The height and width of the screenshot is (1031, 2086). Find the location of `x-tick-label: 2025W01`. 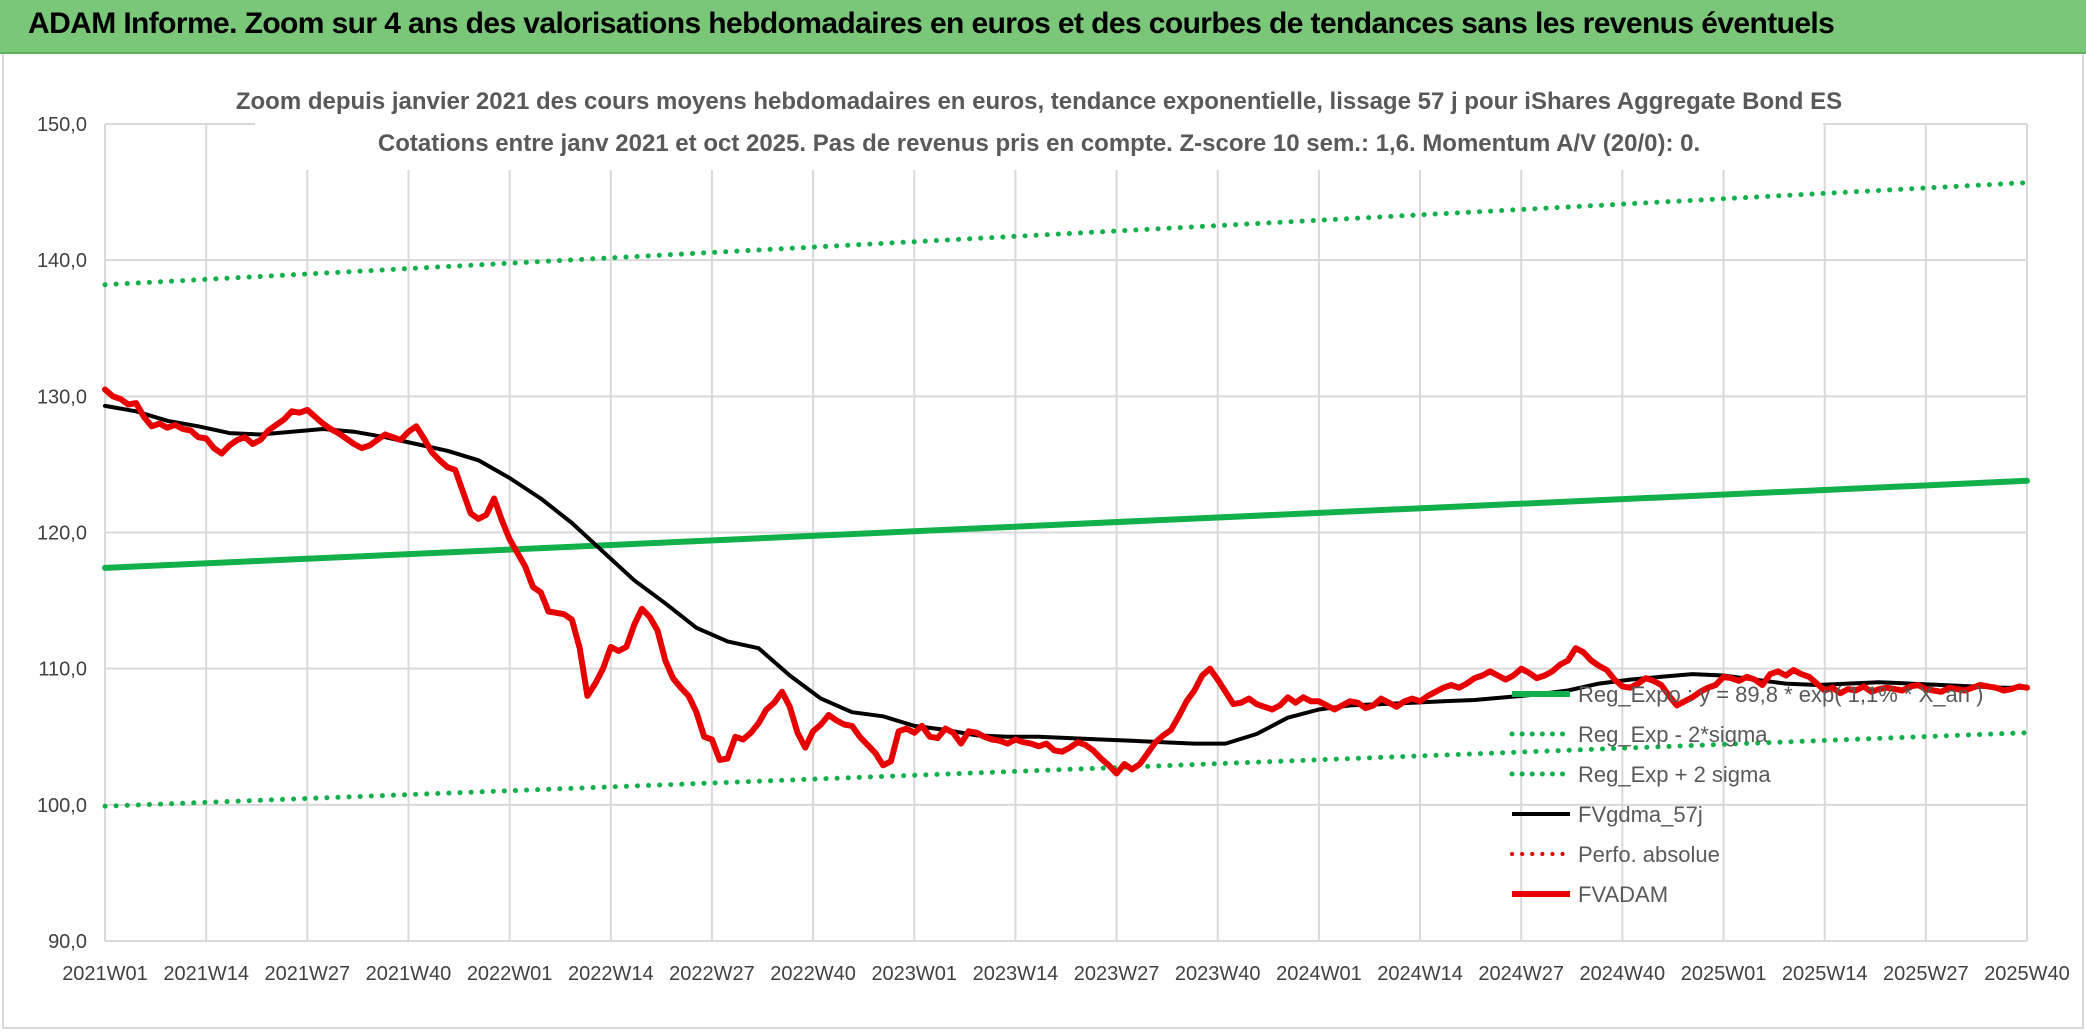

x-tick-label: 2025W01 is located at coordinates (1724, 974).